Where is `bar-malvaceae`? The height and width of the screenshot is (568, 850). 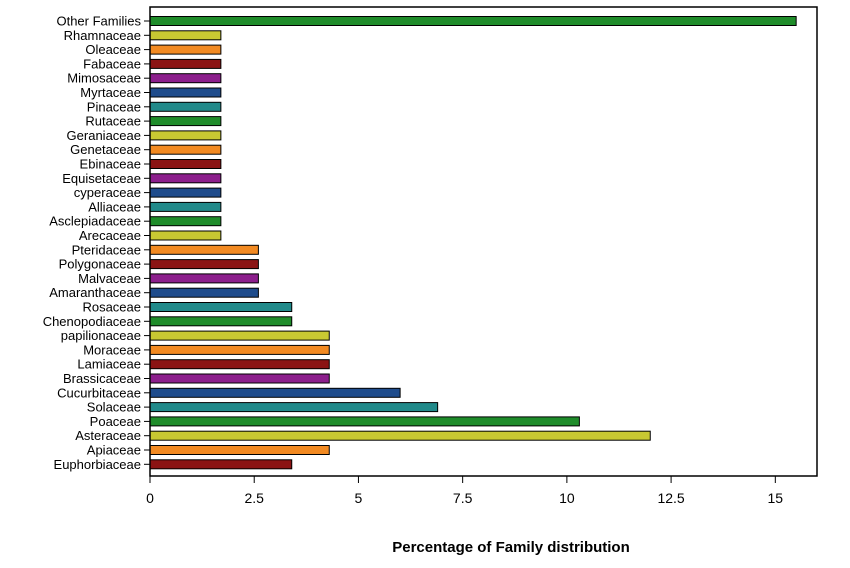 bar-malvaceae is located at coordinates (204, 278).